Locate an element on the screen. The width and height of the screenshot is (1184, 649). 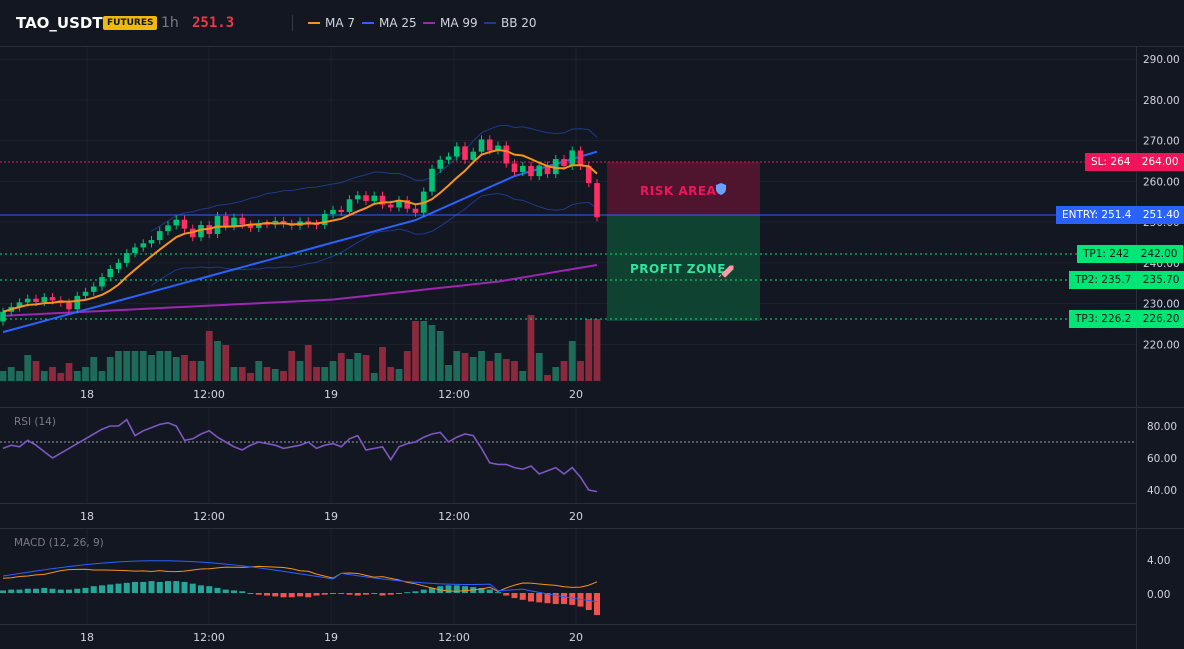
legend-ma25-label: MA 25 is located at coordinates (398, 23).